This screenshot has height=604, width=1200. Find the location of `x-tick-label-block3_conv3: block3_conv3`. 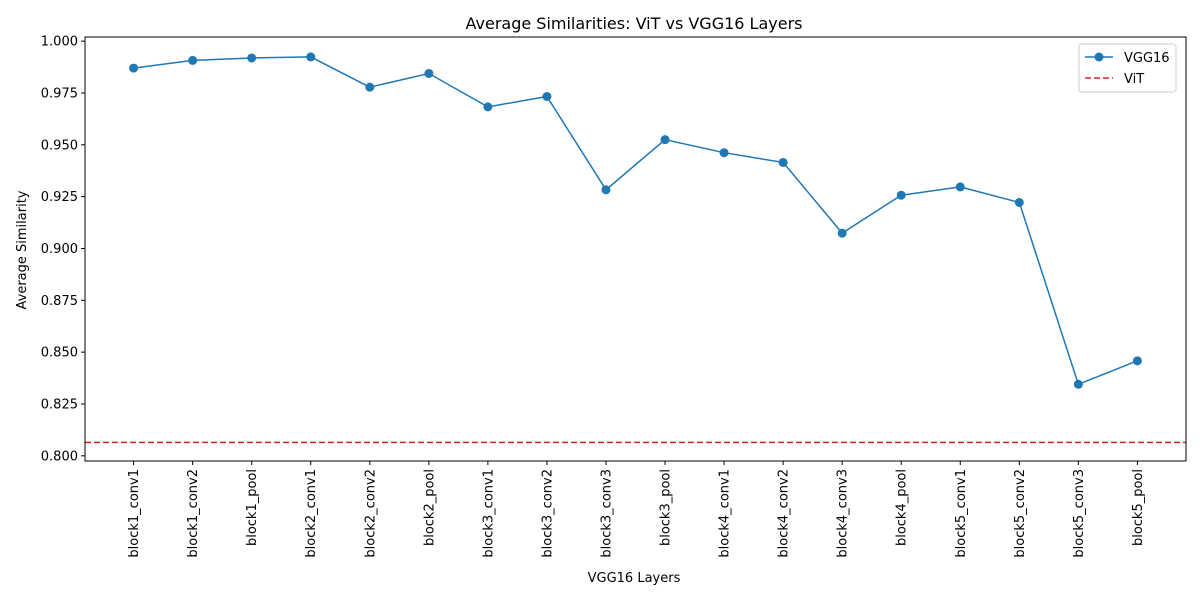

x-tick-label-block3_conv3: block3_conv3 is located at coordinates (606, 513).